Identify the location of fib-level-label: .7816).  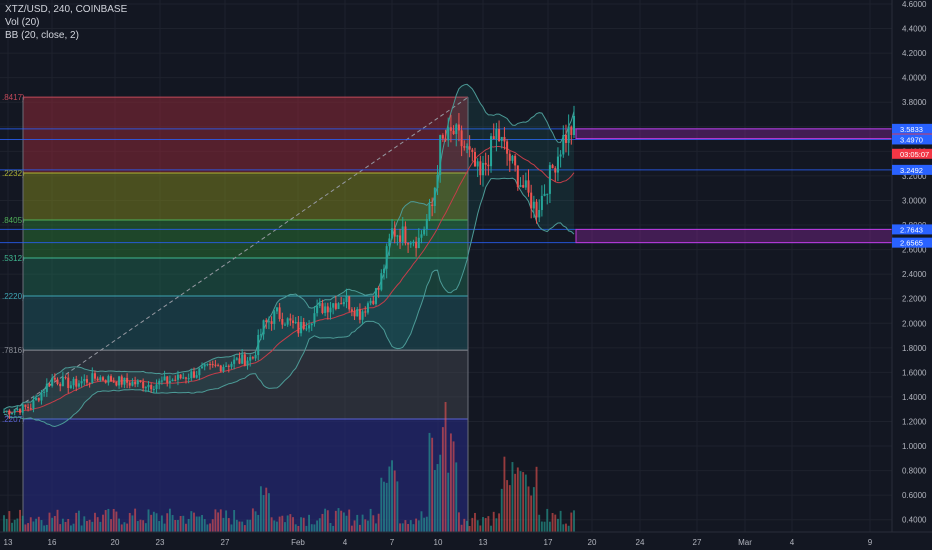
(13, 350).